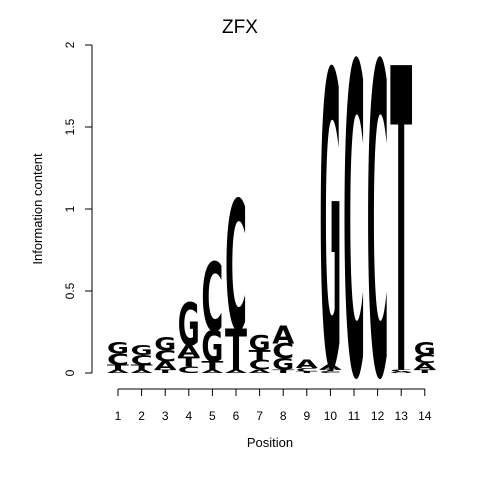 Image resolution: width=480 pixels, height=480 pixels. Describe the element at coordinates (425, 416) in the screenshot. I see `x-tick-label: 14` at that location.